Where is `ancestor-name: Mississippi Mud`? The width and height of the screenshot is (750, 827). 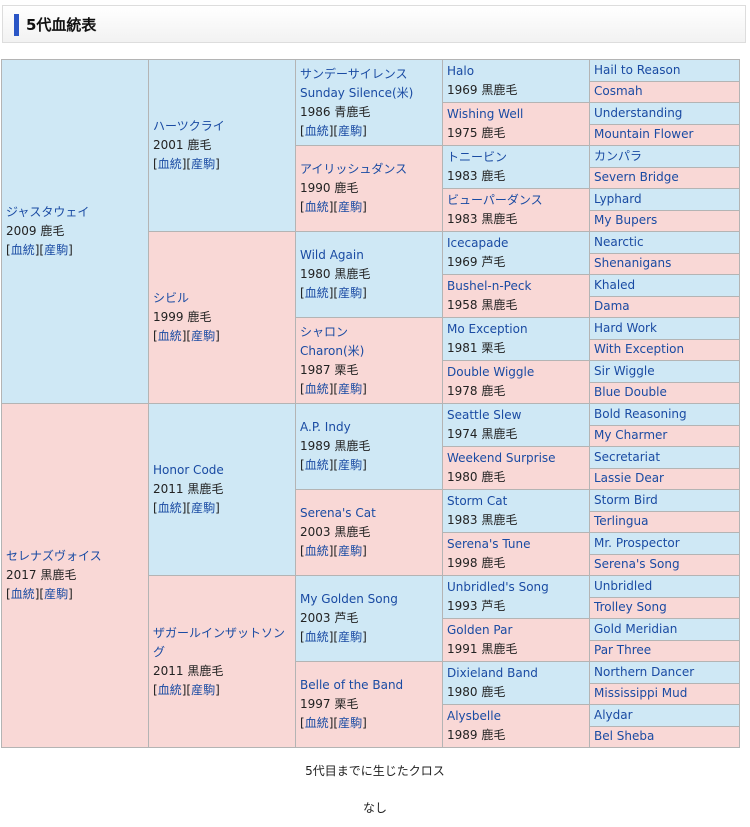
ancestor-name: Mississippi Mud is located at coordinates (641, 693).